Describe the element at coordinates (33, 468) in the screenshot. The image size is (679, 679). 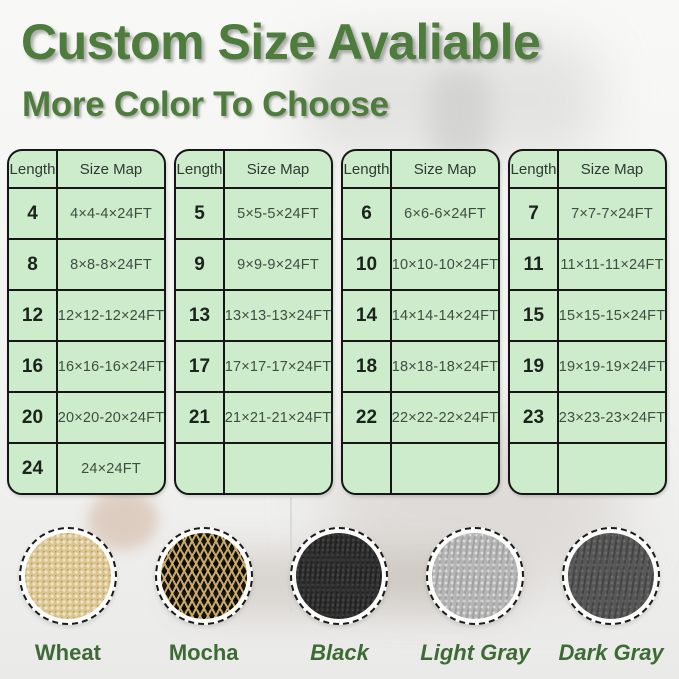
I see `length-value: 24` at that location.